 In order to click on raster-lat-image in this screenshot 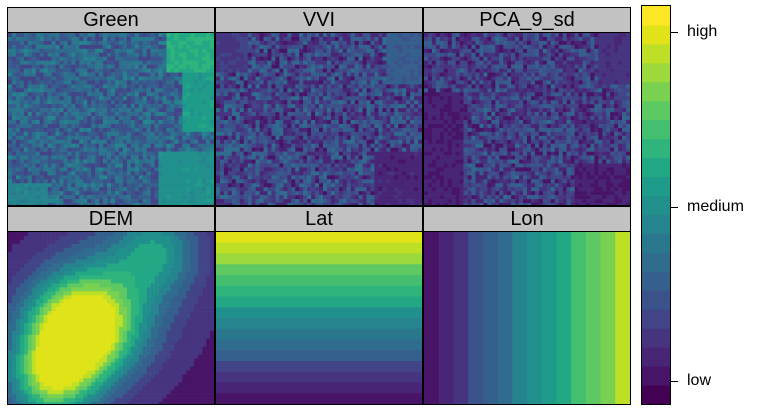, I will do `click(319, 318)`.